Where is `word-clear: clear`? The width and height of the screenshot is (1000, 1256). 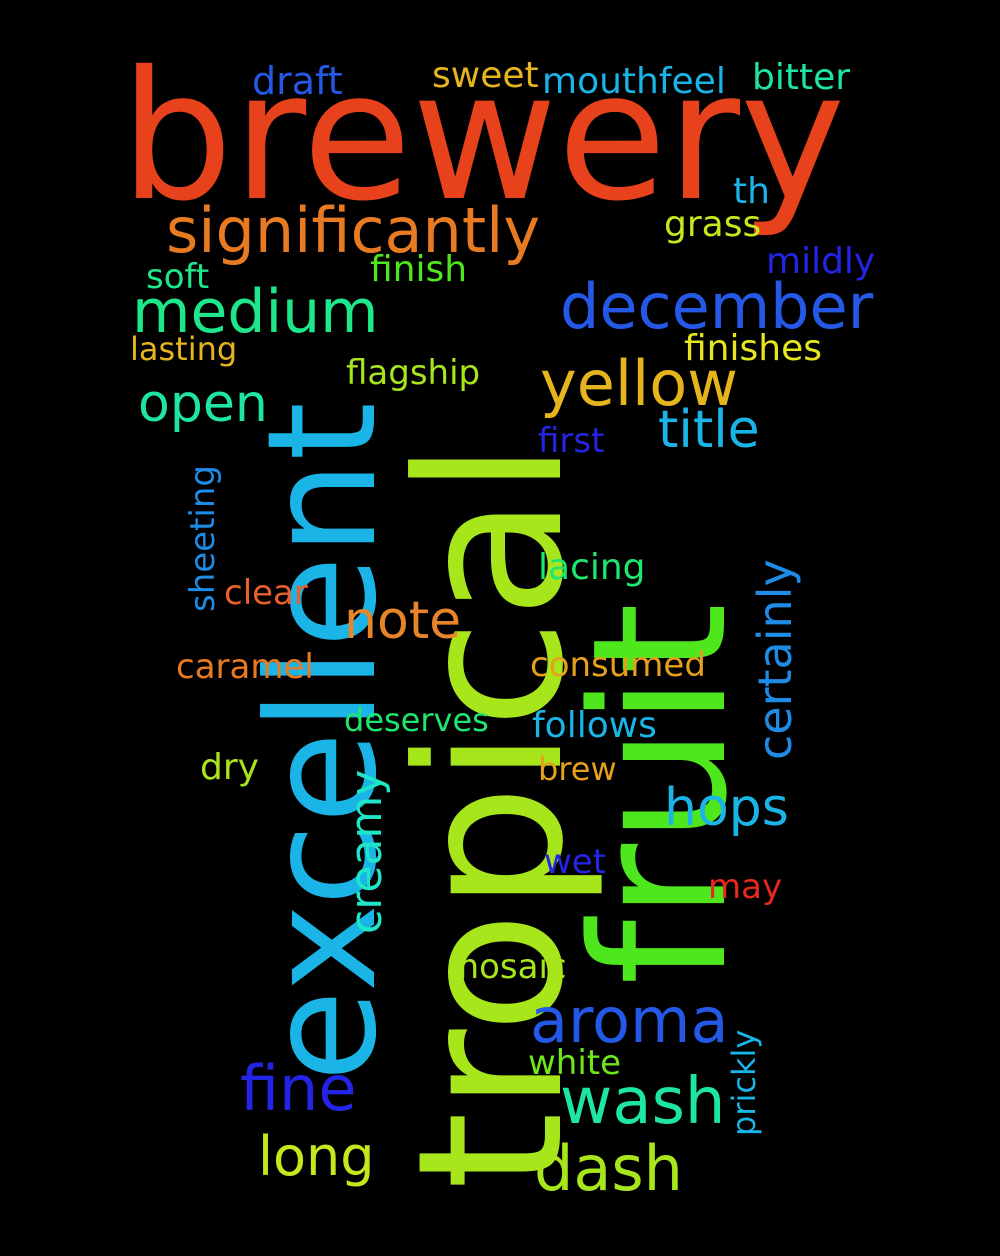 word-clear: clear is located at coordinates (266, 593).